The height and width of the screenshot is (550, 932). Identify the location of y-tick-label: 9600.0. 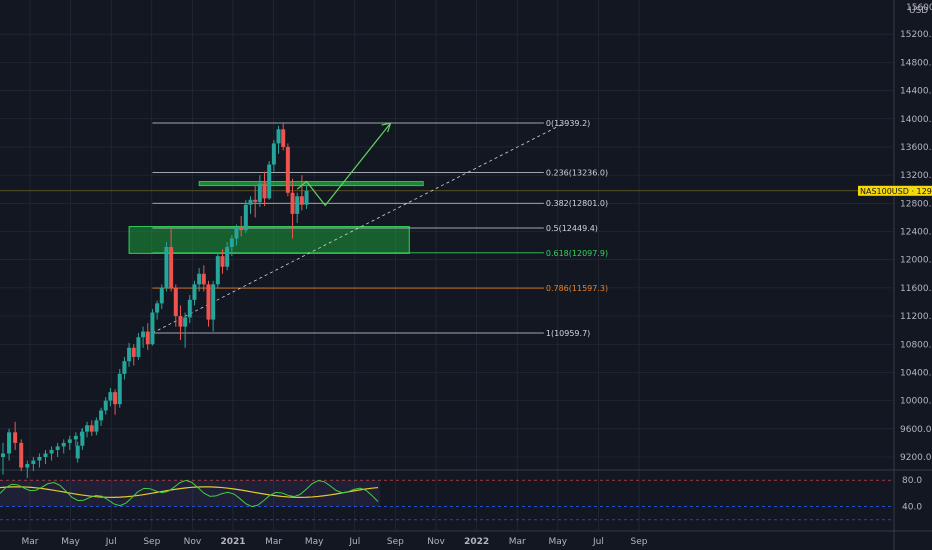
(916, 430).